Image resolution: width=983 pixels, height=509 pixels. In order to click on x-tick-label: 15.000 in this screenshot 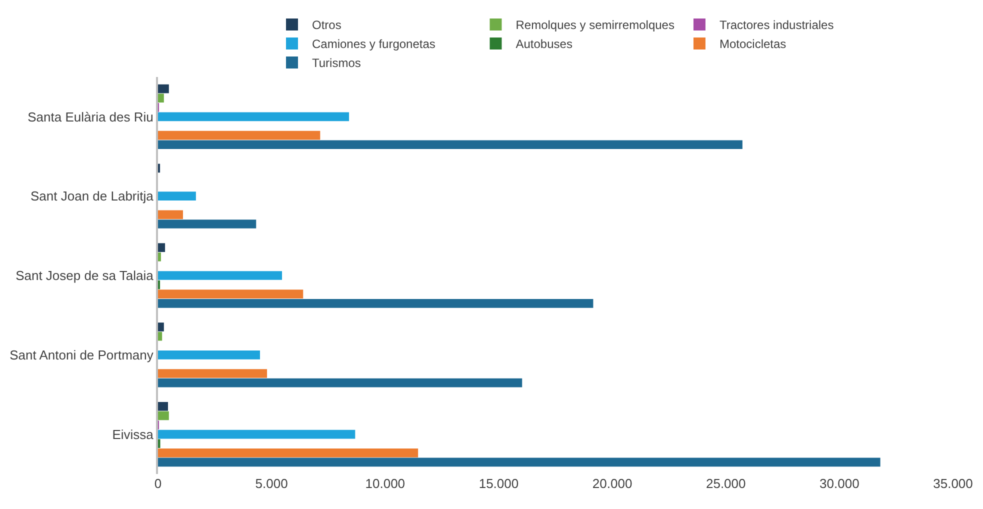, I will do `click(498, 483)`.